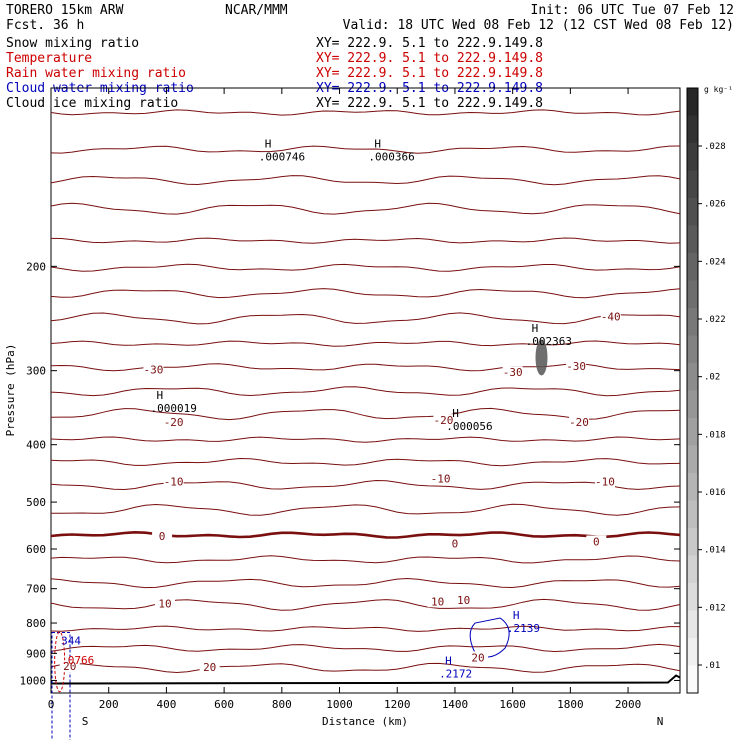  I want to click on x-tick-label: 400, so click(166, 704).